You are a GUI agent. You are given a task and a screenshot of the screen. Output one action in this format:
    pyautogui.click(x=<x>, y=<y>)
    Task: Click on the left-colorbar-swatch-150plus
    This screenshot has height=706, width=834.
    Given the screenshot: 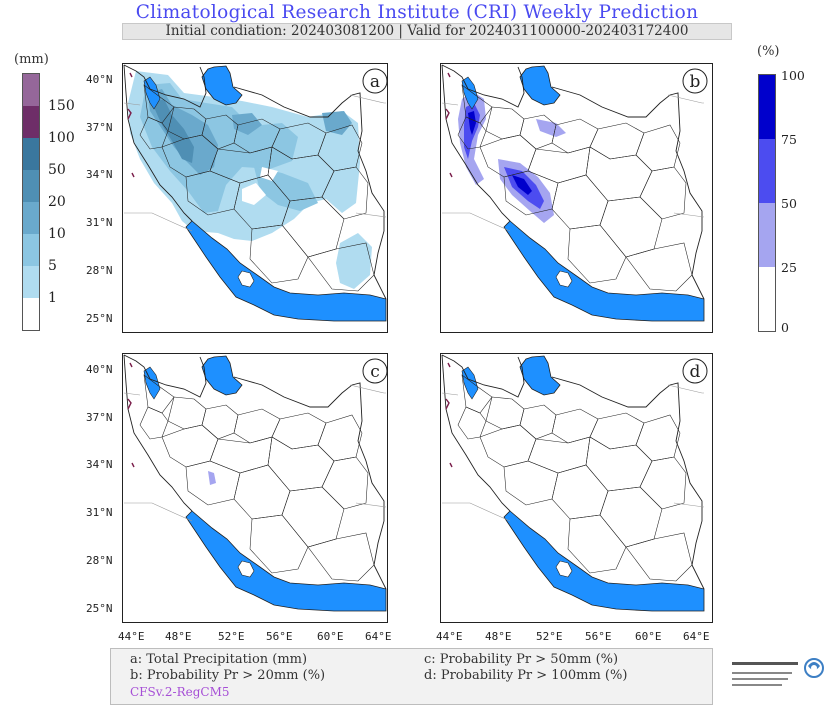 What is the action you would take?
    pyautogui.click(x=31, y=90)
    